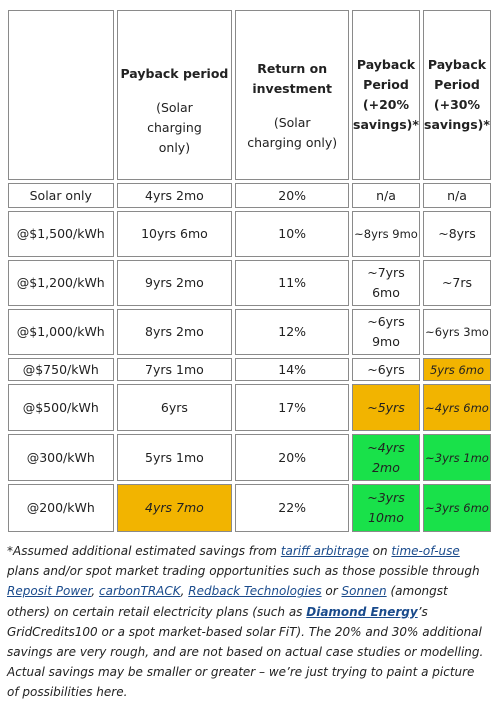  Describe the element at coordinates (292, 78) in the screenshot. I see `header-roi-title: Return on investment` at that location.